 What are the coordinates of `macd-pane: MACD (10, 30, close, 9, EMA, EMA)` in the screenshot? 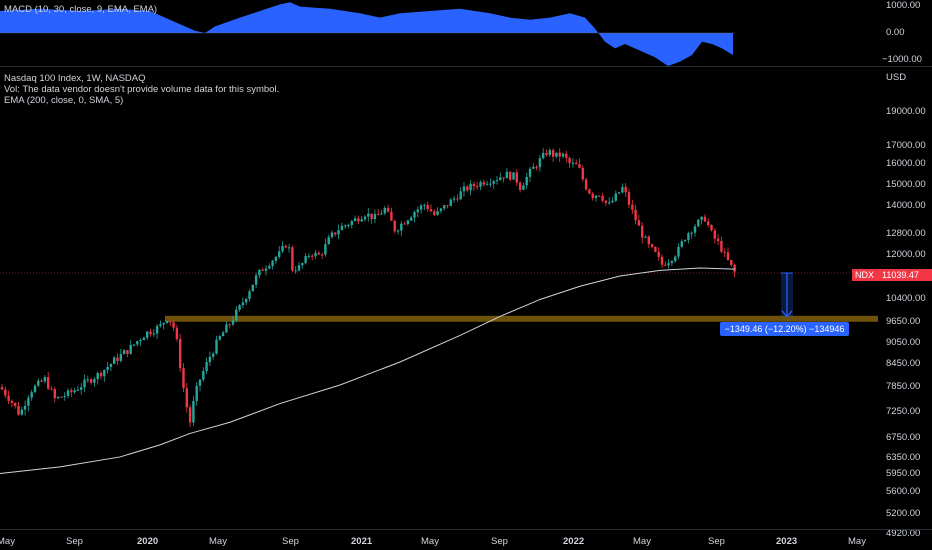 It's located at (440, 33).